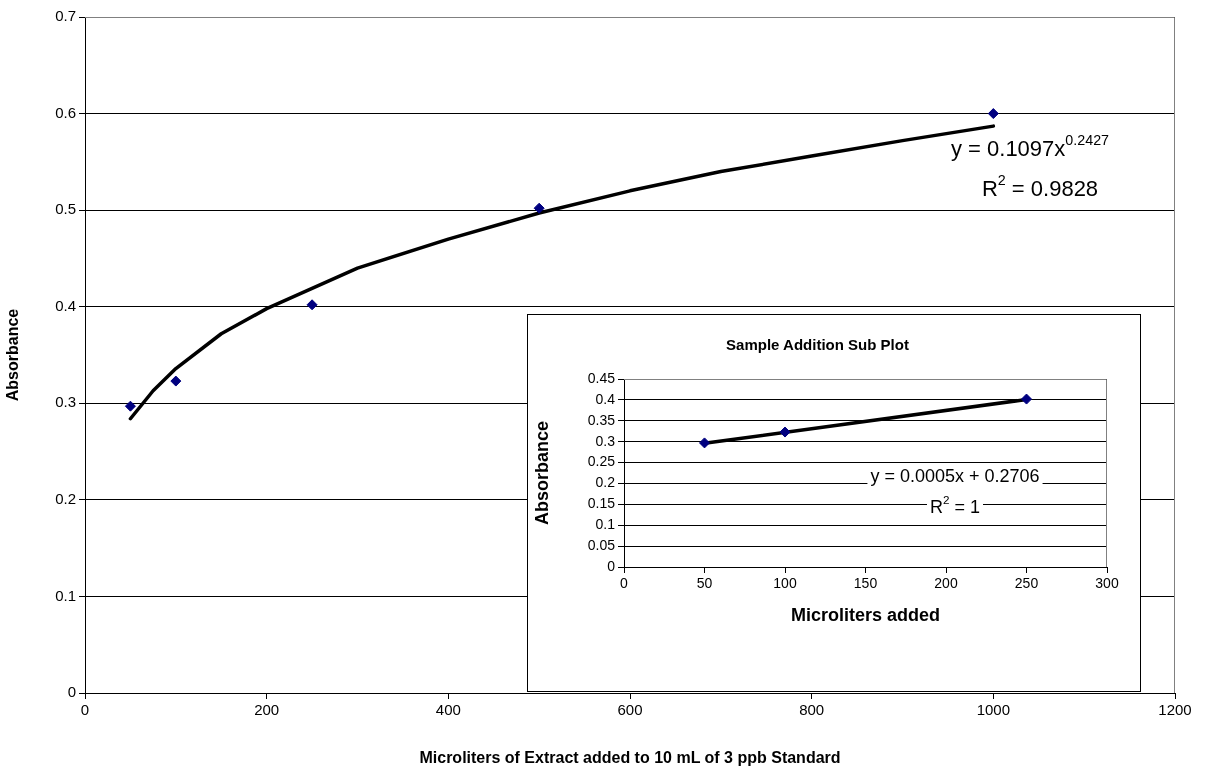  Describe the element at coordinates (601, 419) in the screenshot. I see `y-tick-label: 0.35` at that location.